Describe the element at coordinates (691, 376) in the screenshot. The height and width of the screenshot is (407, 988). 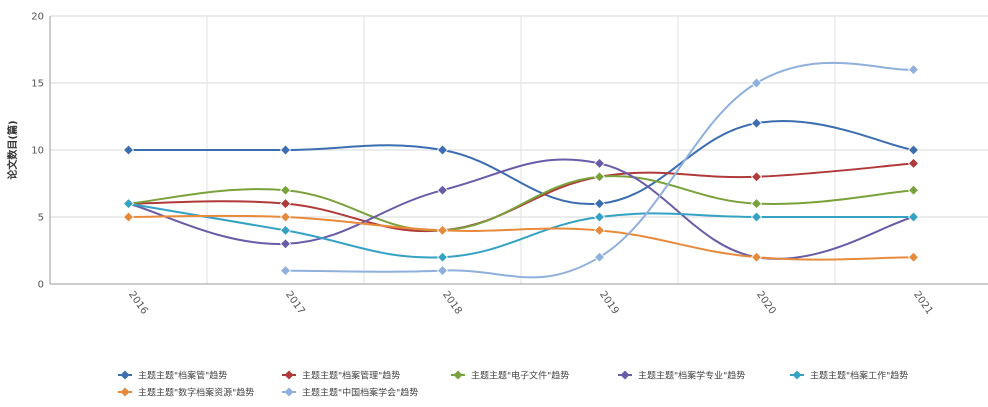
I see `legend-label: 主题主题"档案学专业"趋势` at that location.